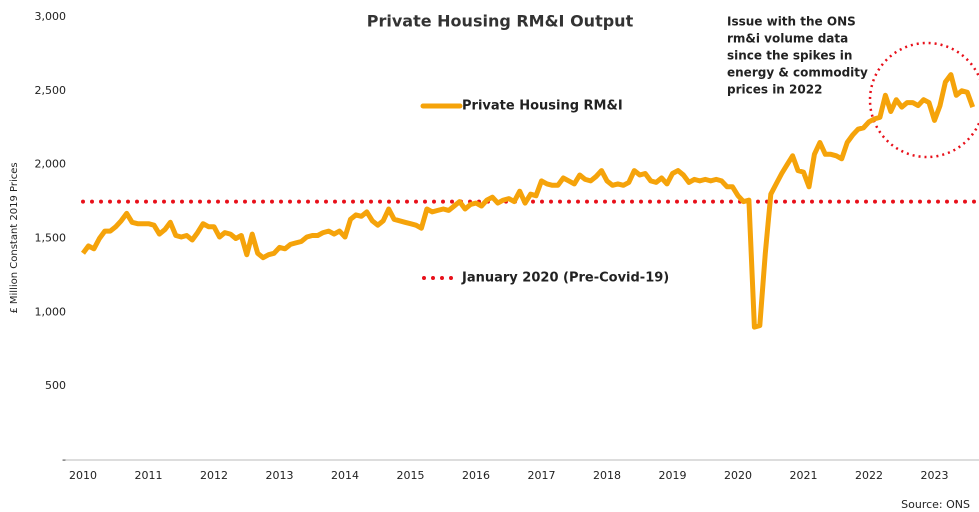 The width and height of the screenshot is (979, 512). What do you see at coordinates (565, 278) in the screenshot?
I see `legend-label: January 2020 (Pre-Covid-19)` at bounding box center [565, 278].